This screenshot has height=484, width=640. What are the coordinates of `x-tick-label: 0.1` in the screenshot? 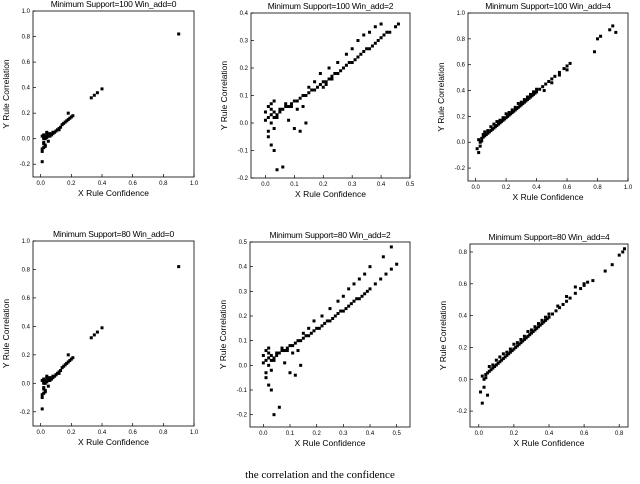 It's located at (290, 434).